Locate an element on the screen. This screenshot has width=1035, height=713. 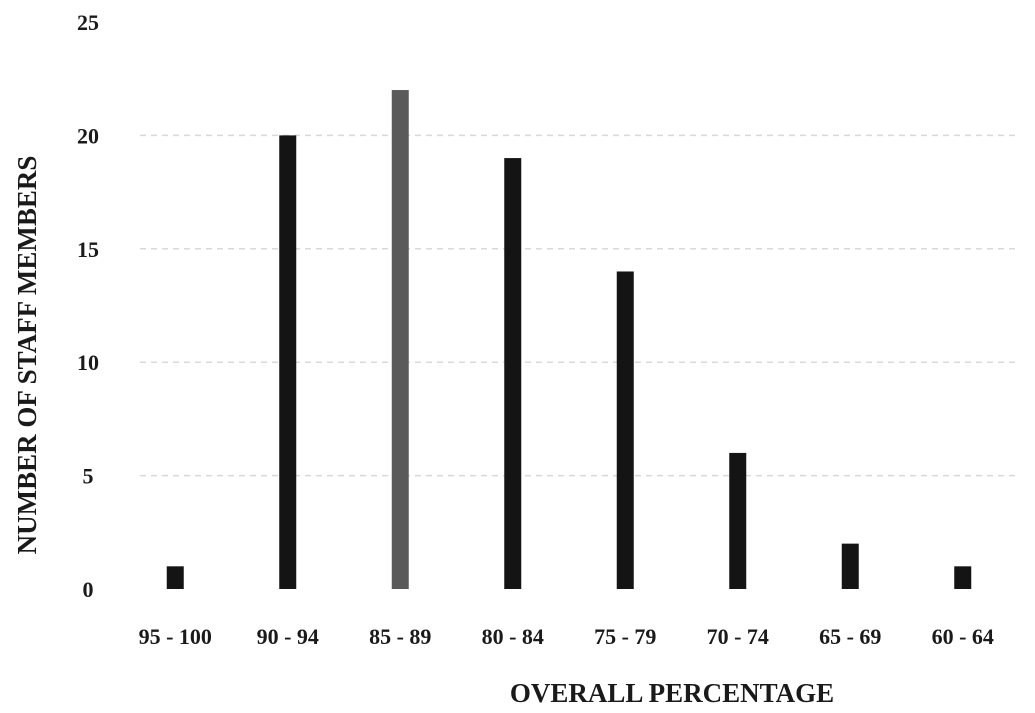
y-tick-label: 10 is located at coordinates (88, 362).